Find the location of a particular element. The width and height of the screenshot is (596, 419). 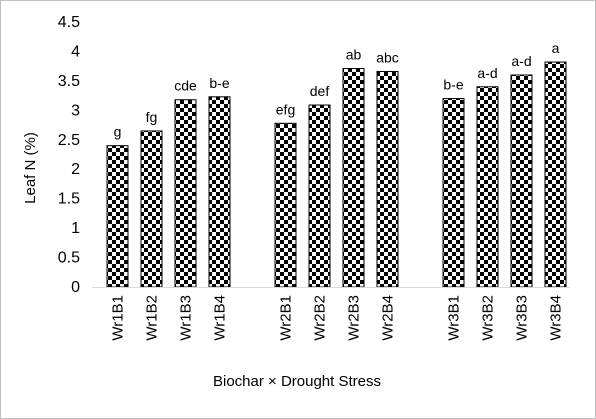

y-tick-label: 0 is located at coordinates (75, 287).